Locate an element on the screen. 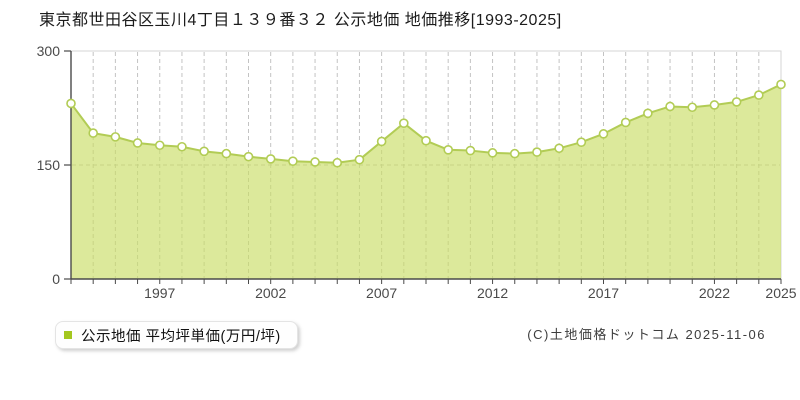  y-axis-label: 150 is located at coordinates (49, 165).